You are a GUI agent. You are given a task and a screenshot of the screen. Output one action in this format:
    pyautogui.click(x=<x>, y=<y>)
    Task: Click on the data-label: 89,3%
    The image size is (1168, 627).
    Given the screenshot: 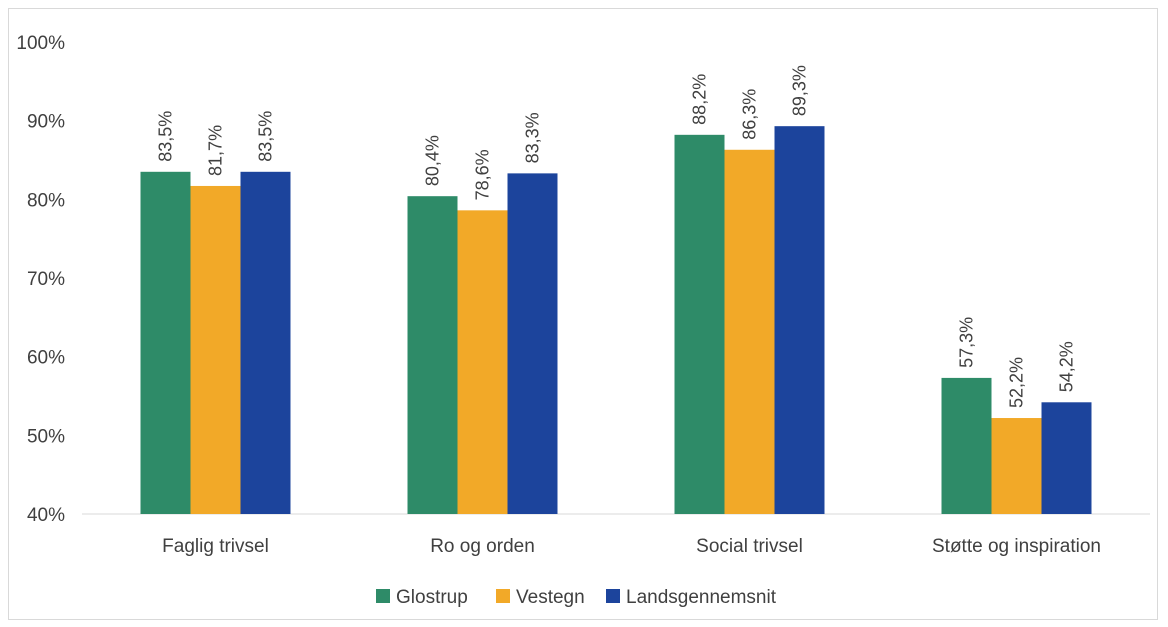 What is the action you would take?
    pyautogui.click(x=800, y=90)
    